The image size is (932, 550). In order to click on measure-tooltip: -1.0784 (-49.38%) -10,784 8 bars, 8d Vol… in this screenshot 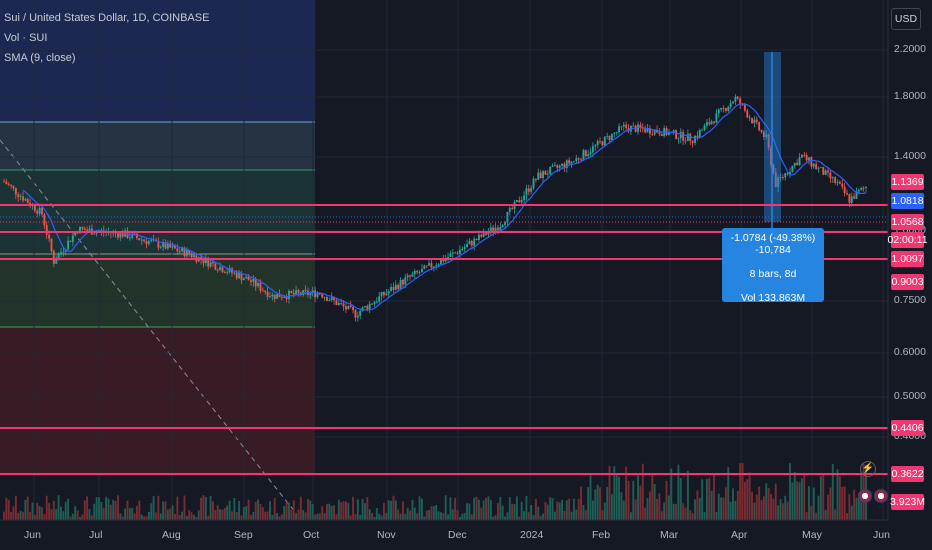, I will do `click(773, 266)`.